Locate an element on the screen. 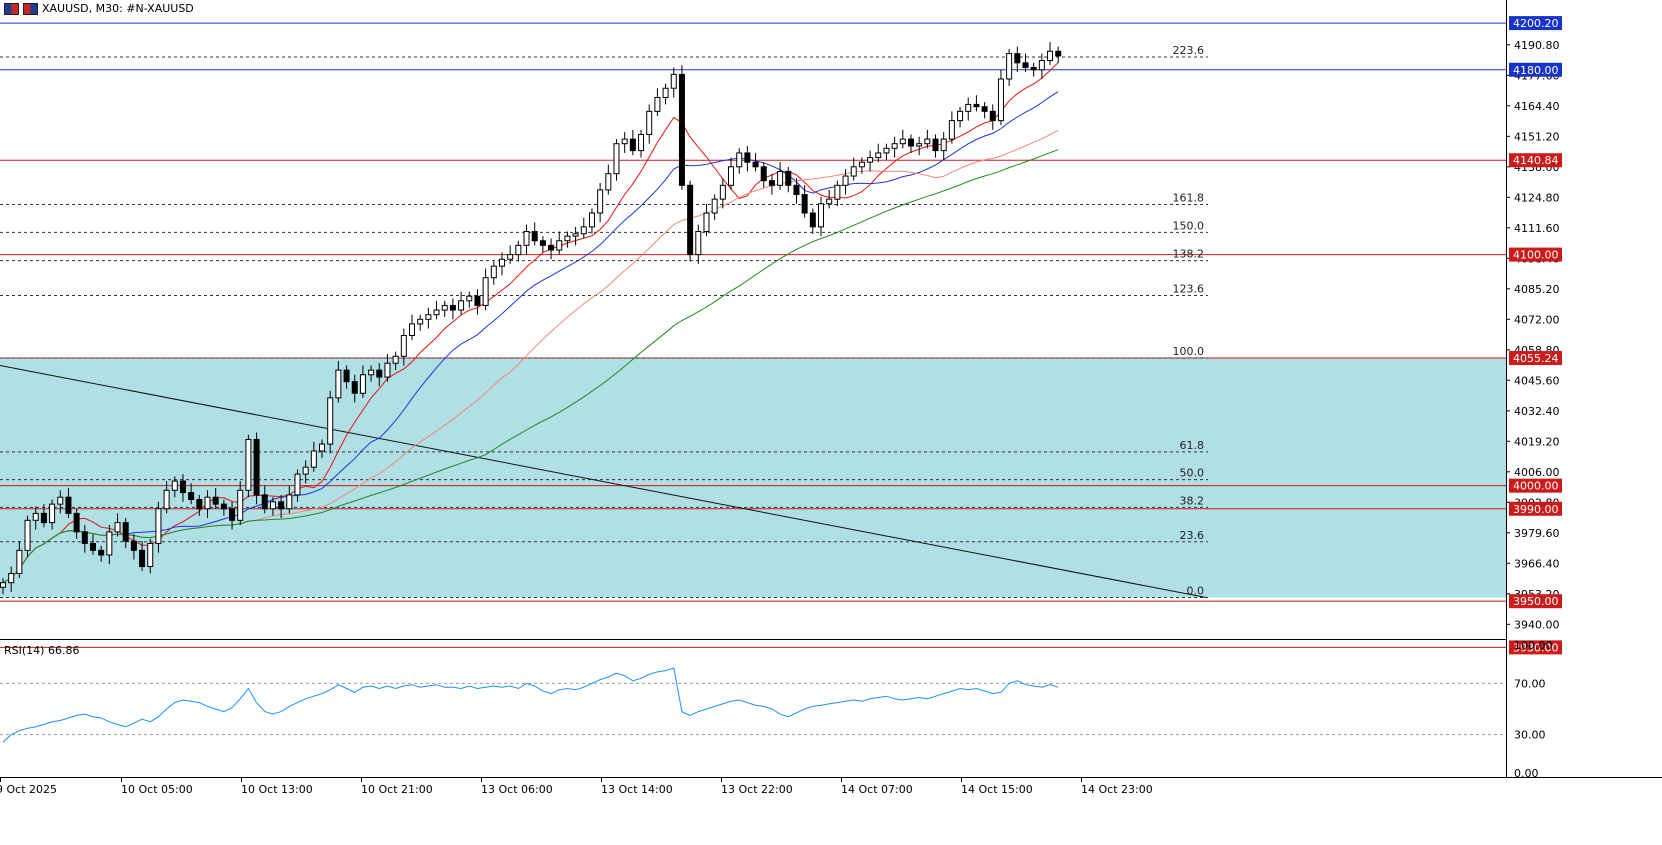 This screenshot has width=1662, height=845. price-tick-label: 4045.60 is located at coordinates (1537, 380).